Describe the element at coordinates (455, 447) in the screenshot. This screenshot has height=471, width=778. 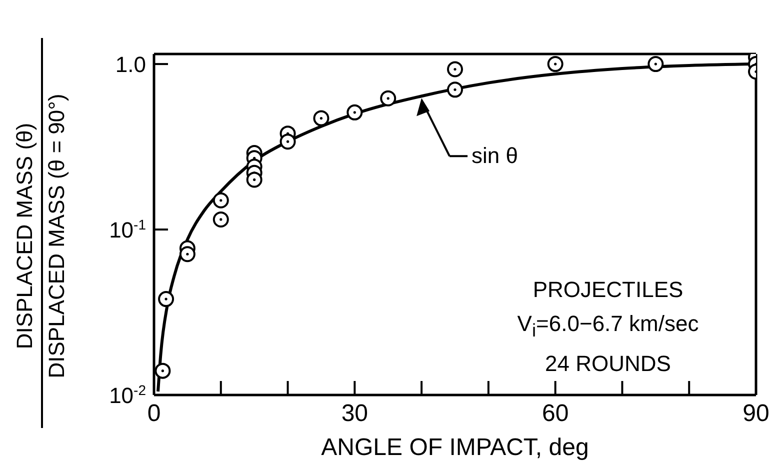
I see `x-axis-title: ANGLE OF IMPACT, deg` at that location.